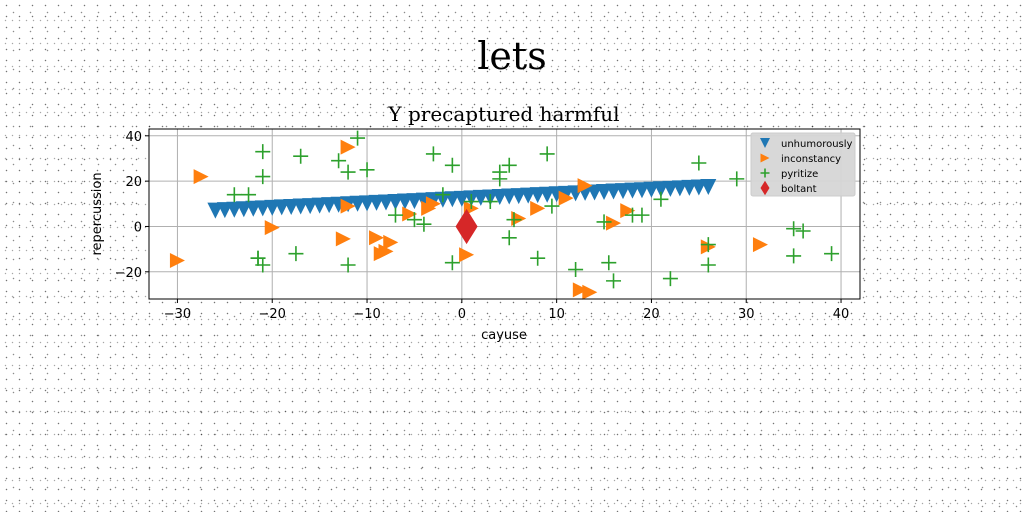  Describe the element at coordinates (272, 314) in the screenshot. I see `x-tick-label: −20` at that location.